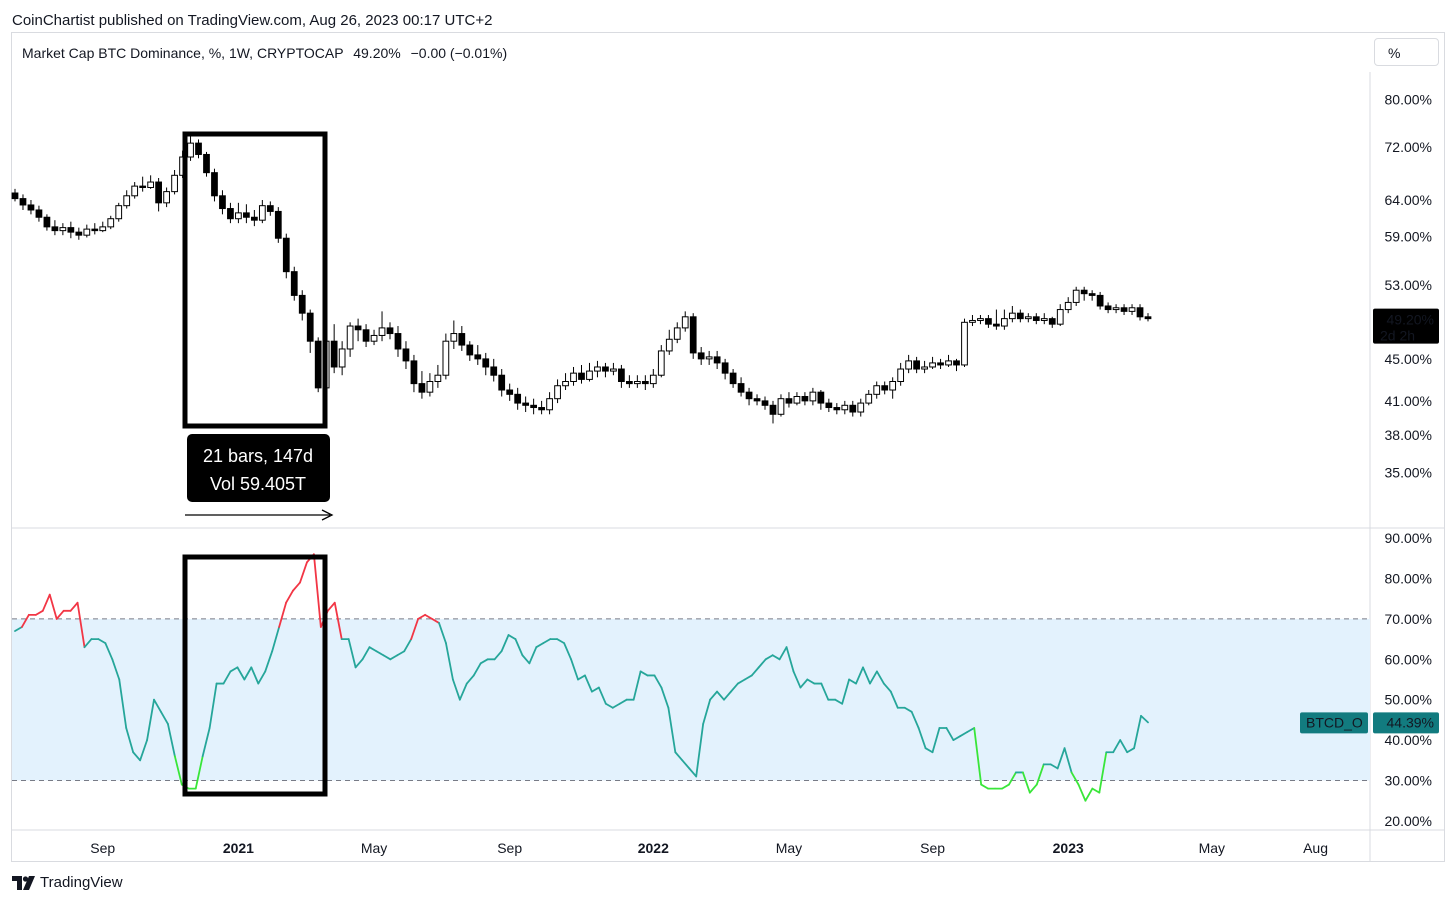 The image size is (1456, 906). I want to click on time-tick-label: 2022, so click(653, 848).